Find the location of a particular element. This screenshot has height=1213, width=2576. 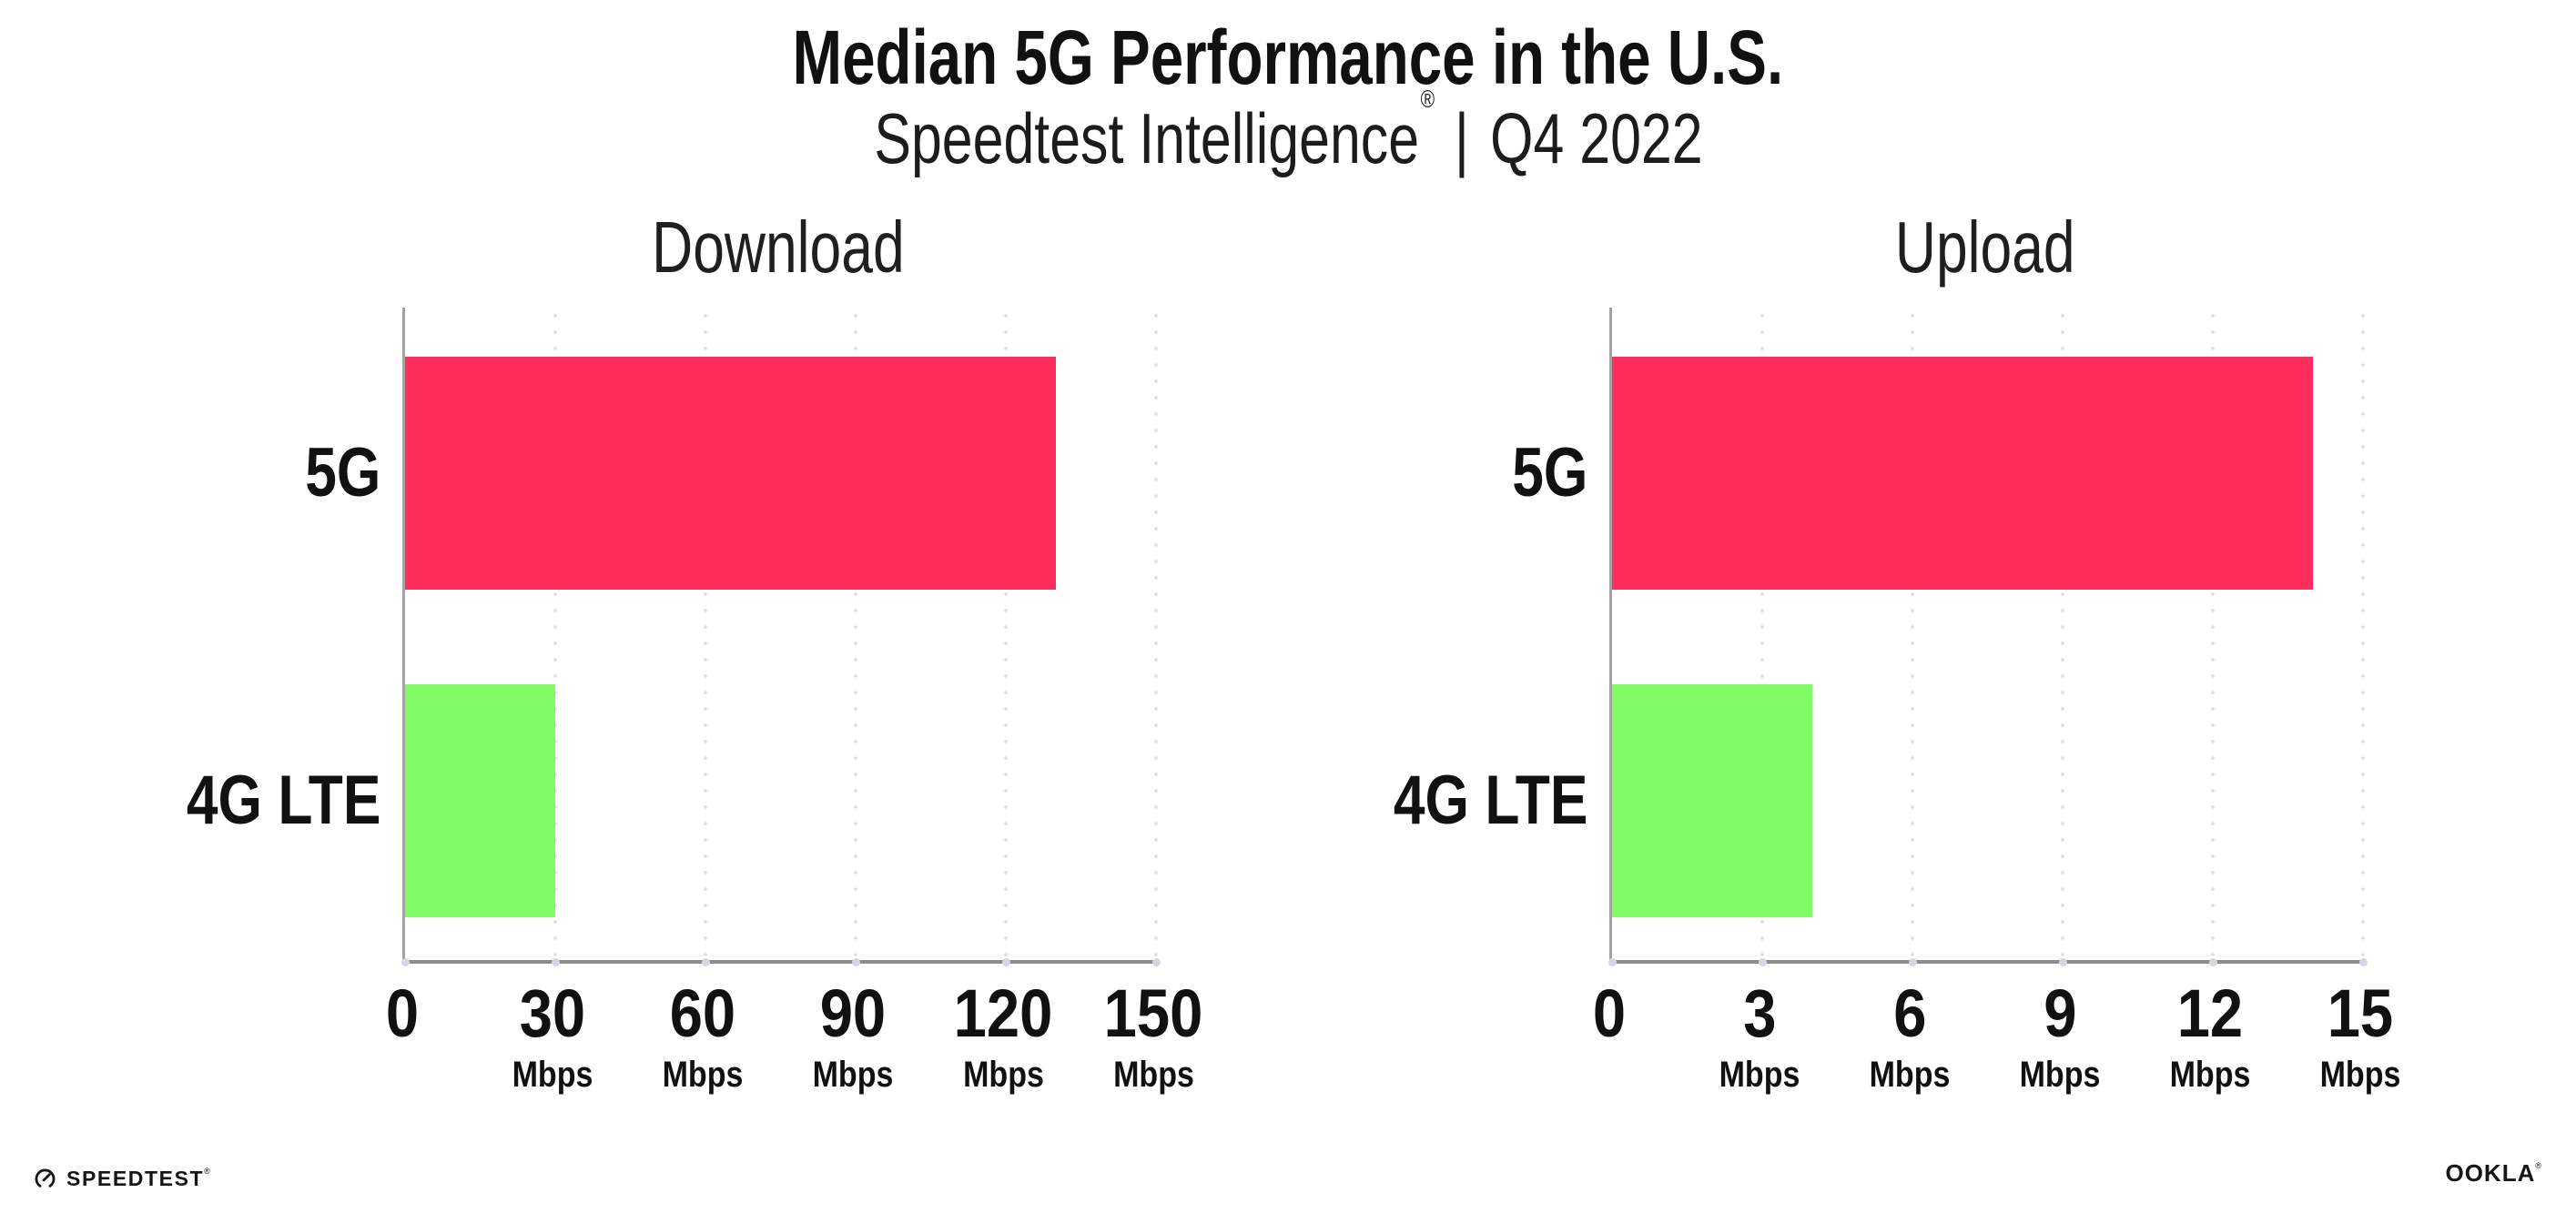

upload-xtick-6: 6 Mbps is located at coordinates (1909, 1034).